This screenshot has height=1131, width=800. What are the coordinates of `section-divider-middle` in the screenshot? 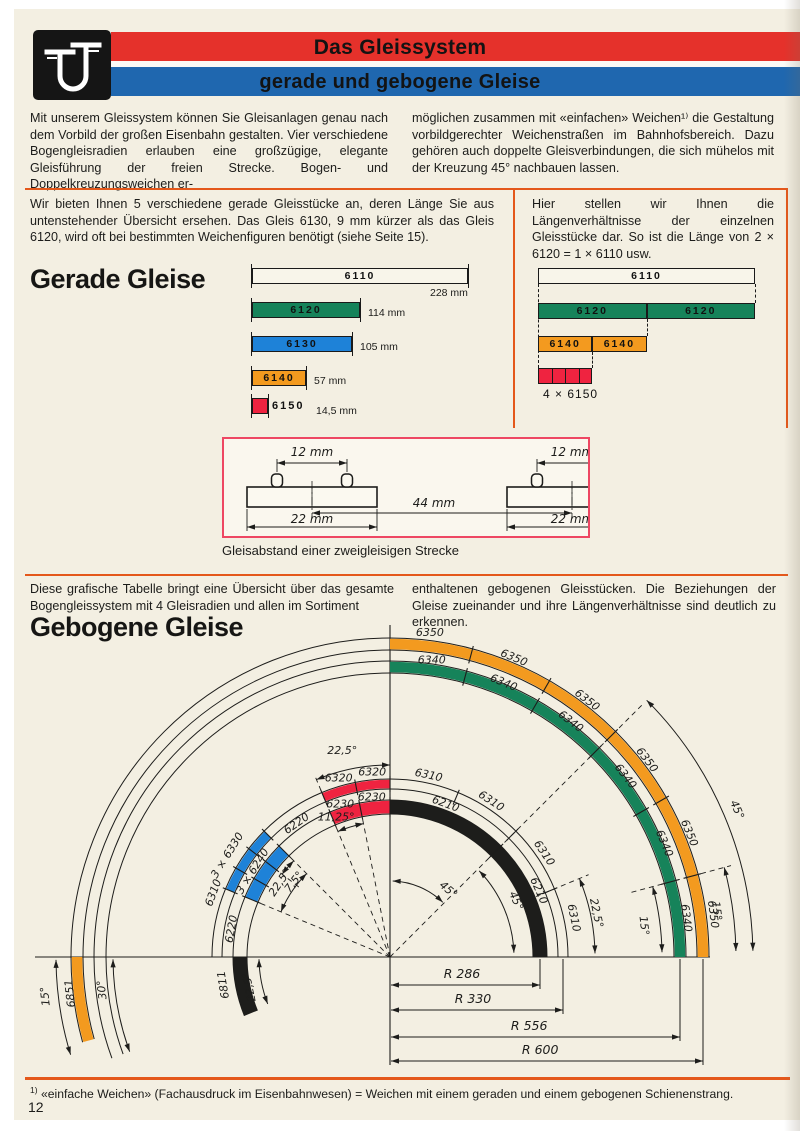 It's located at (406, 575).